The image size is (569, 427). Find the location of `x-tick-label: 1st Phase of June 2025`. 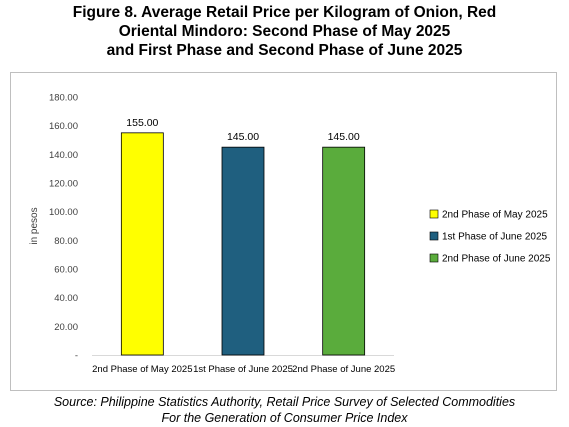

x-tick-label: 1st Phase of June 2025 is located at coordinates (243, 369).